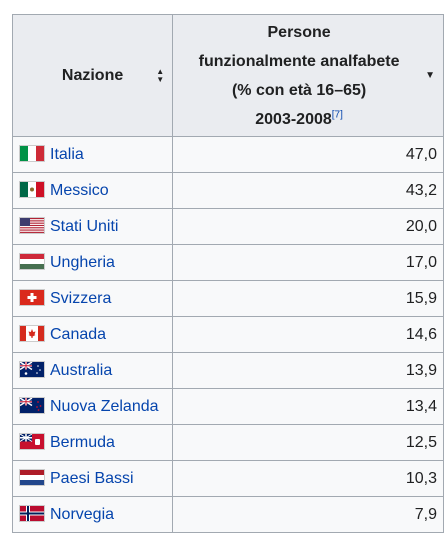 The width and height of the screenshot is (444, 552). What do you see at coordinates (32, 477) in the screenshot?
I see `flag-netherlands-icon` at bounding box center [32, 477].